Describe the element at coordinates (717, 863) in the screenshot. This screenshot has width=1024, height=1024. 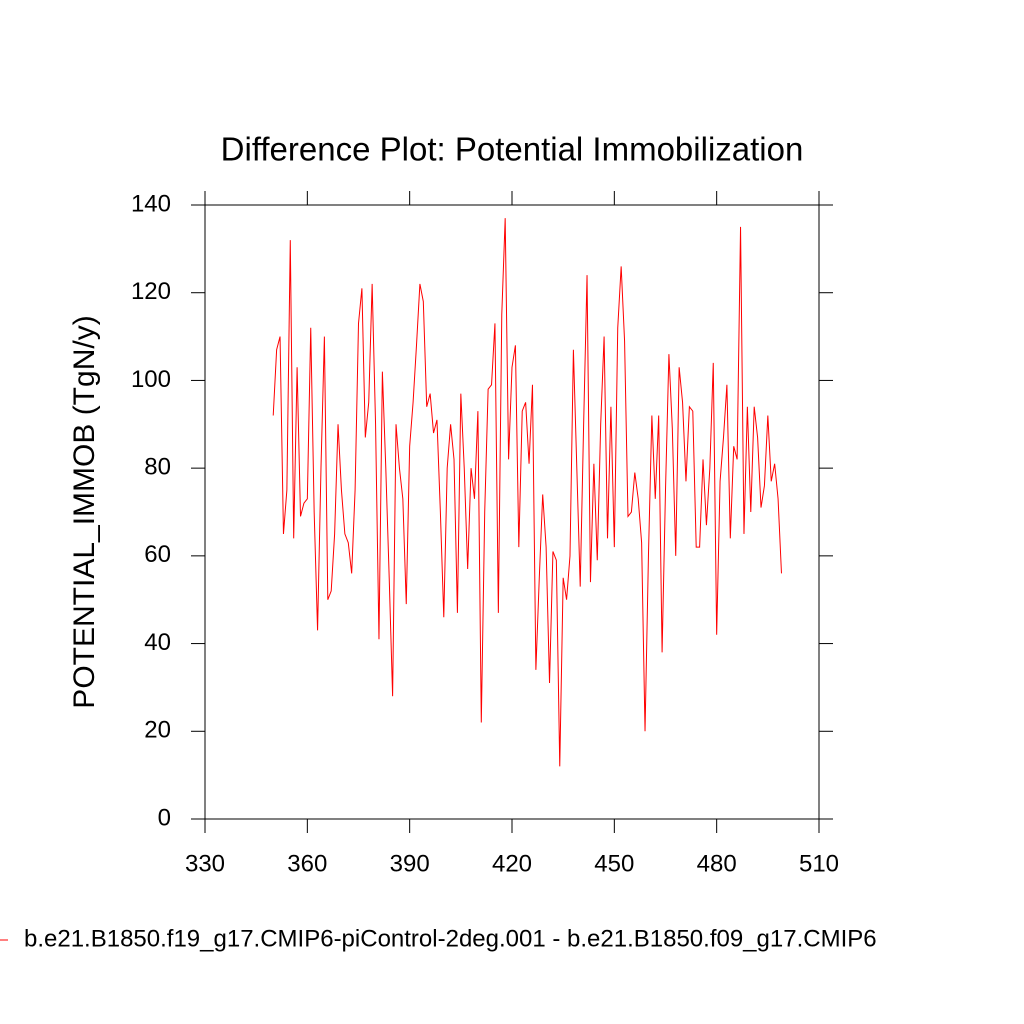
I see `x-tick-label: 480` at that location.